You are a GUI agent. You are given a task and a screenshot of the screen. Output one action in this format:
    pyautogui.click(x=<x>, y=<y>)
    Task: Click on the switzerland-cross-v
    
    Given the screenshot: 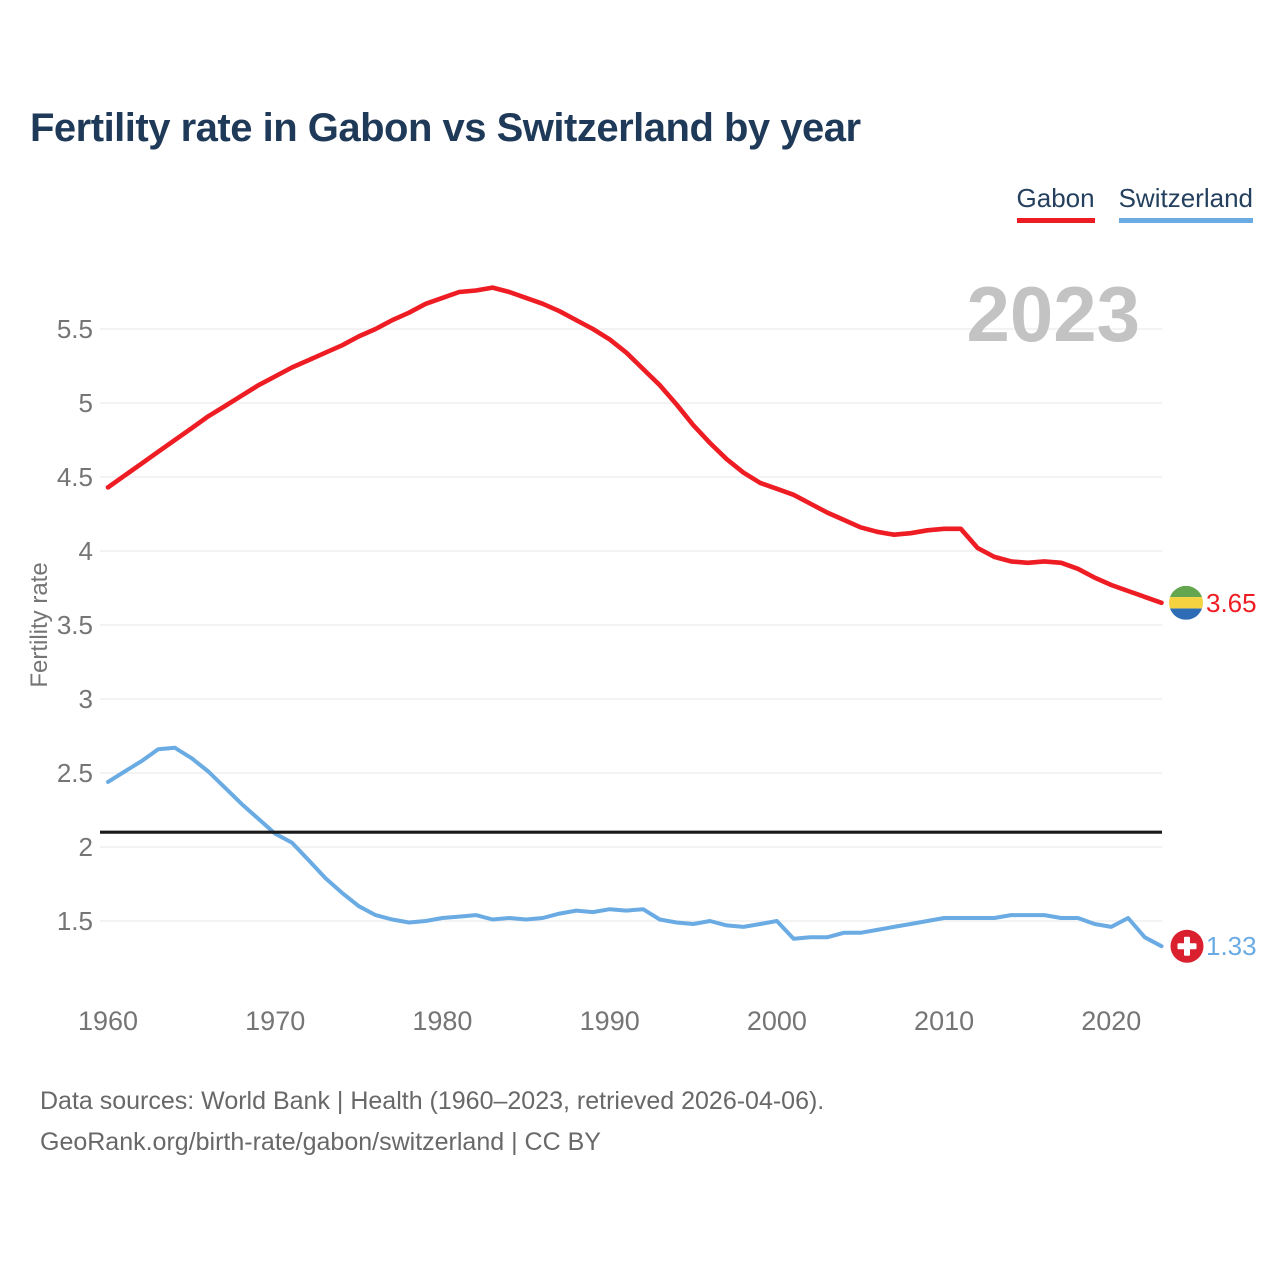 What is the action you would take?
    pyautogui.click(x=1187, y=946)
    